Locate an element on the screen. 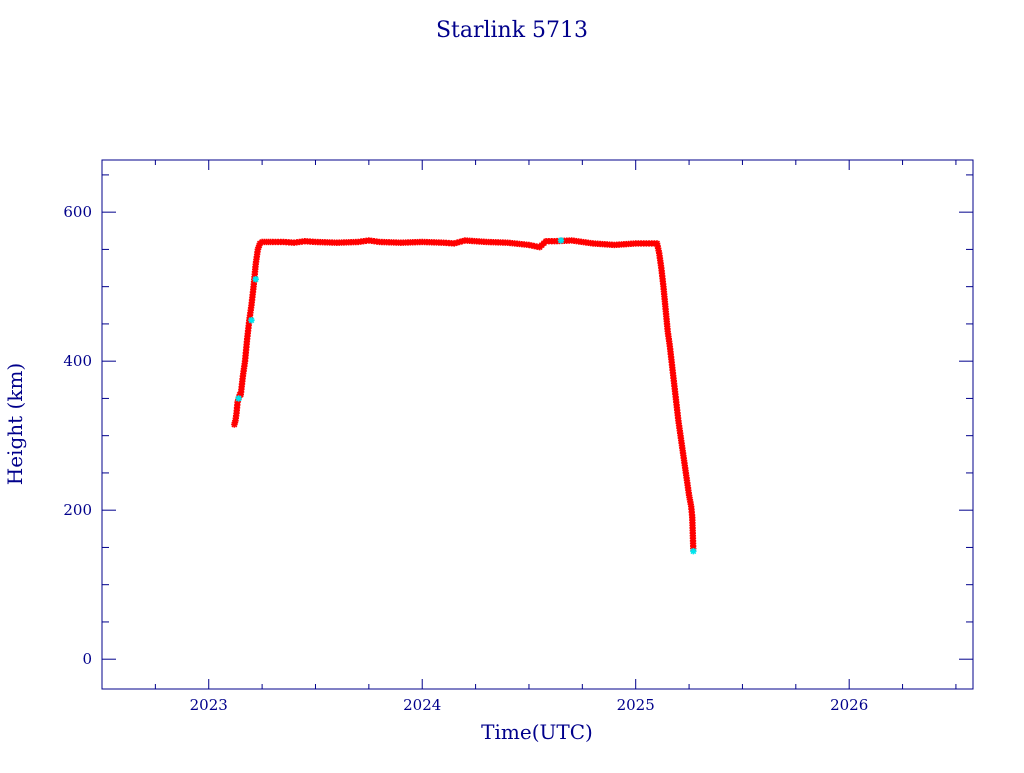 This screenshot has height=773, width=1024. x-axis-tick-labels: 2023 2024 2025 2026 is located at coordinates (529, 705).